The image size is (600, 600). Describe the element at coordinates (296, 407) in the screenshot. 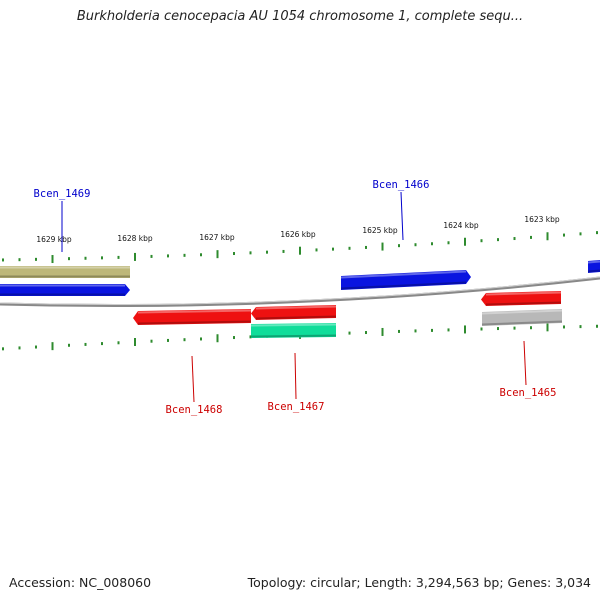

I see `gene-label: Bcen_1467` at that location.